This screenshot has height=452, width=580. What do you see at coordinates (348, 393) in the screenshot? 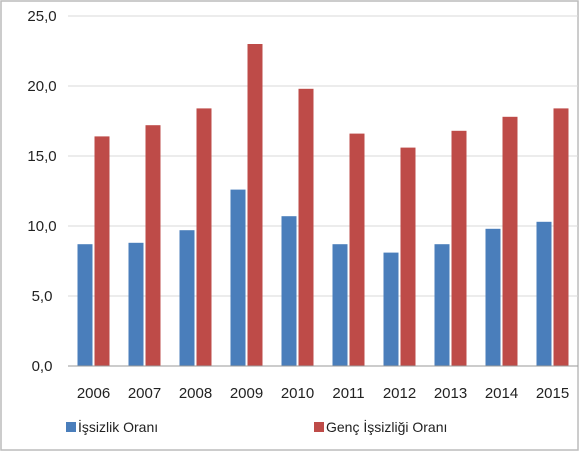
I see `x-tick-label: 2011` at bounding box center [348, 393].